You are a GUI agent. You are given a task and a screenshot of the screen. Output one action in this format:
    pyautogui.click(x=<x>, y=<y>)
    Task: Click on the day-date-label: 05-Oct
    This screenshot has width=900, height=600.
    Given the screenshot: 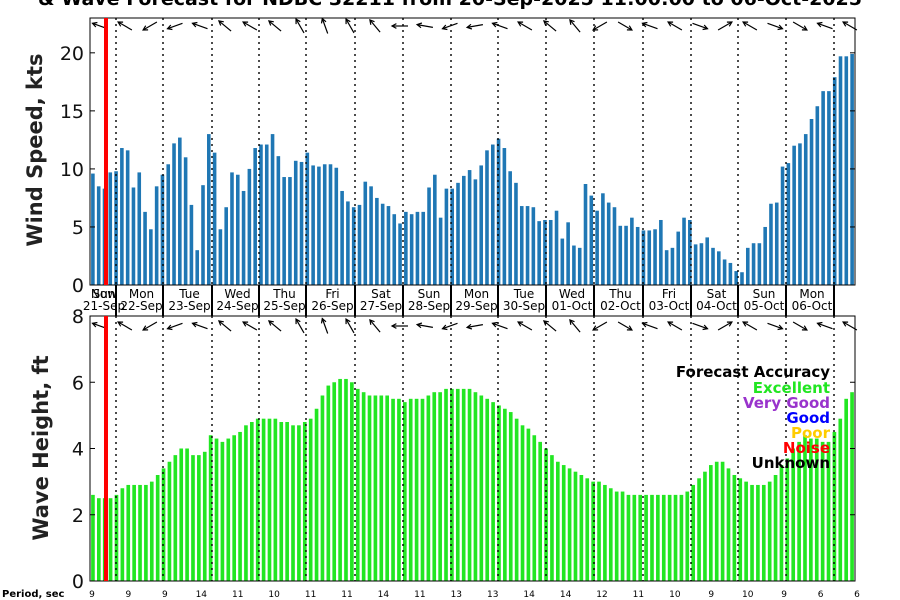 What is the action you would take?
    pyautogui.click(x=764, y=306)
    